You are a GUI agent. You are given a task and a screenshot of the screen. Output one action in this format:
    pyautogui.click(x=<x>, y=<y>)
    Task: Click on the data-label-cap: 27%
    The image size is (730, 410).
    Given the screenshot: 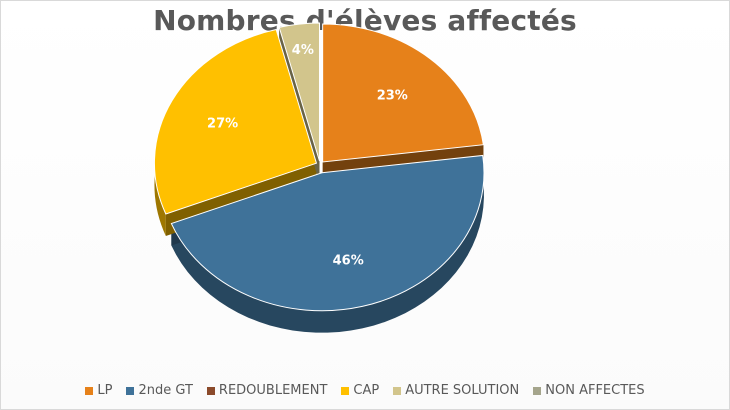 What is the action you would take?
    pyautogui.click(x=222, y=123)
    